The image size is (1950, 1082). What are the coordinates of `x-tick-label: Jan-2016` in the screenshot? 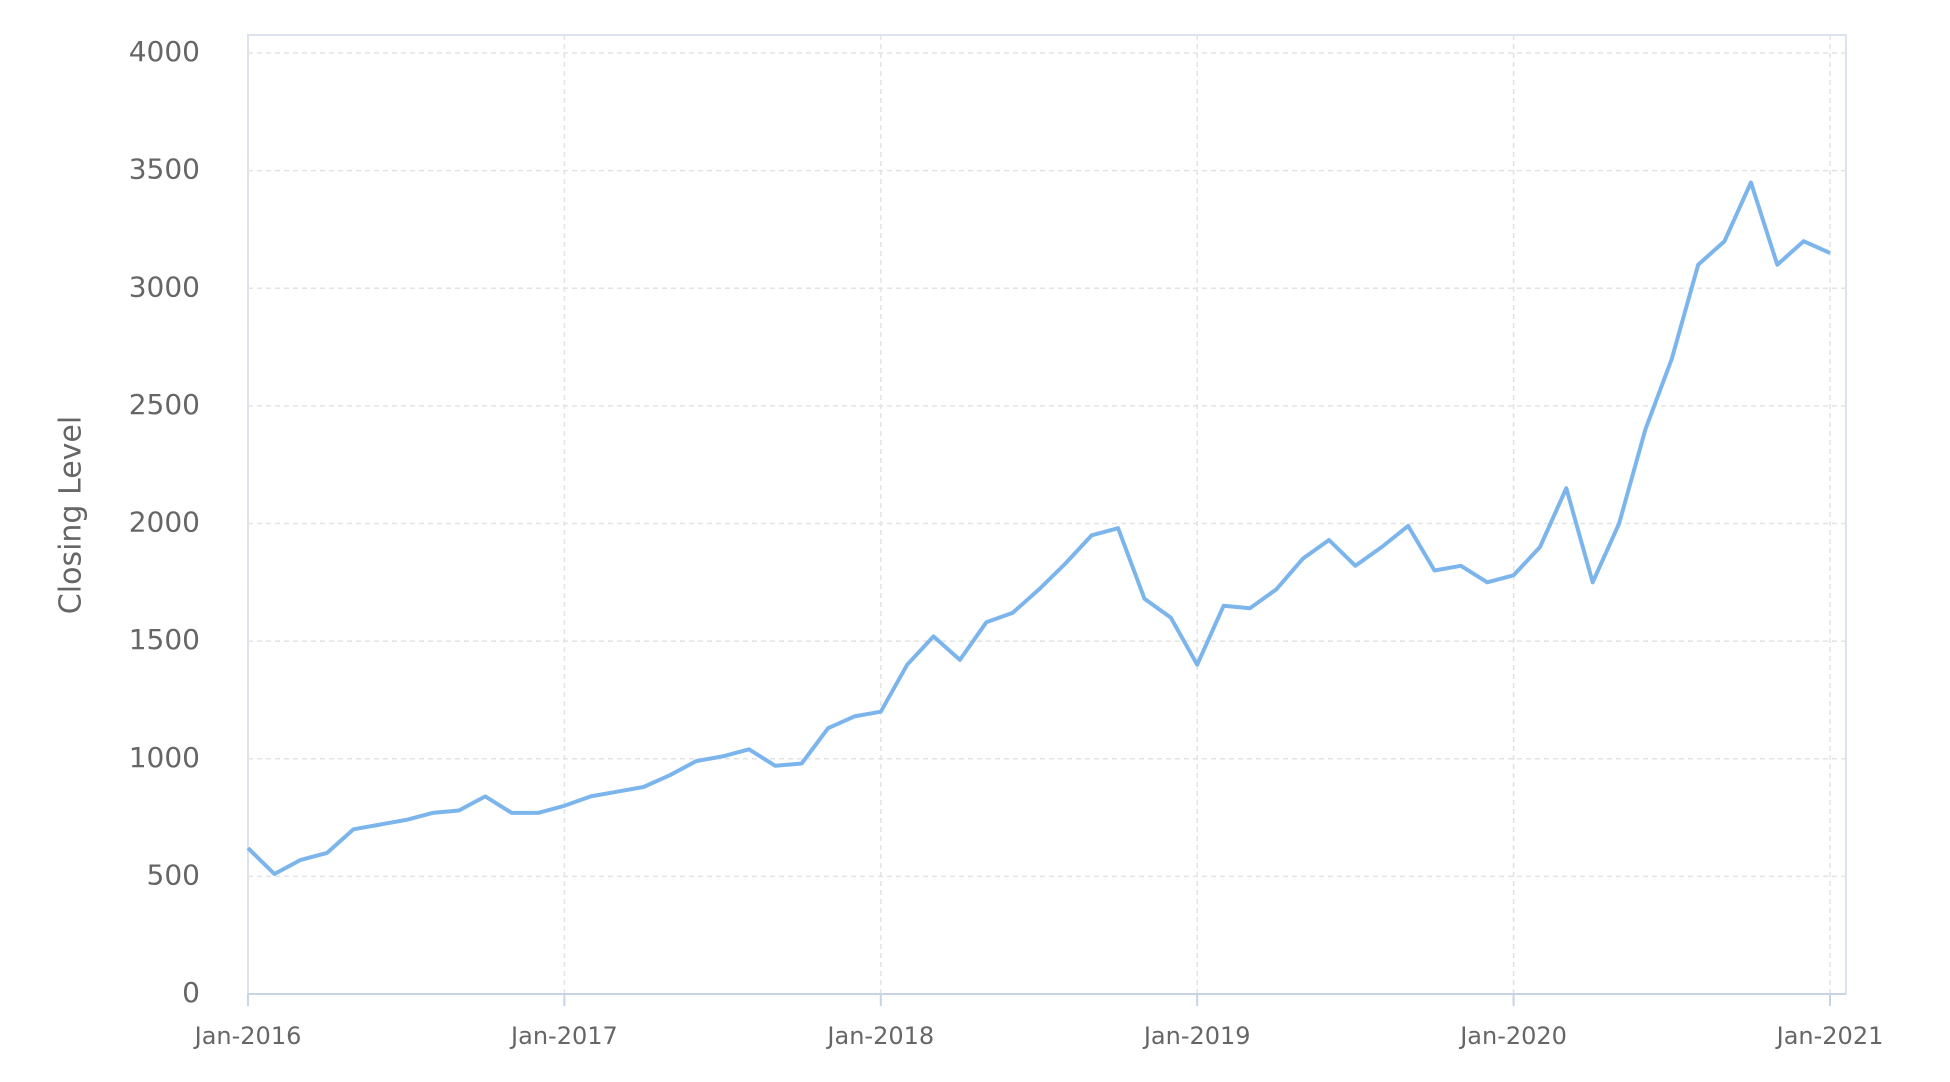 It's located at (247, 1036).